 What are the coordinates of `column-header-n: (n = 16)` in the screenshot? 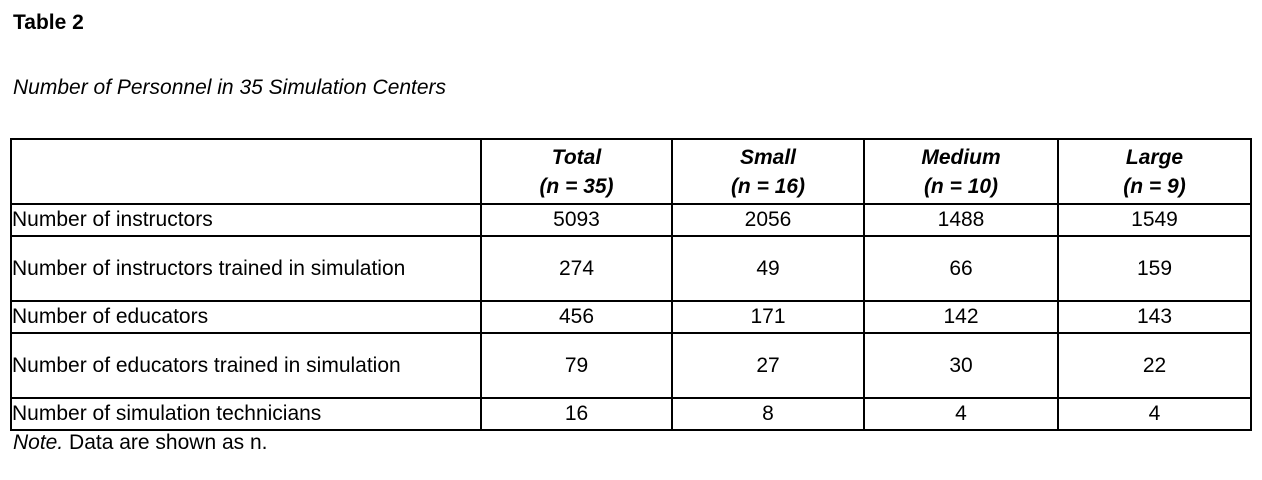 It's located at (768, 186).